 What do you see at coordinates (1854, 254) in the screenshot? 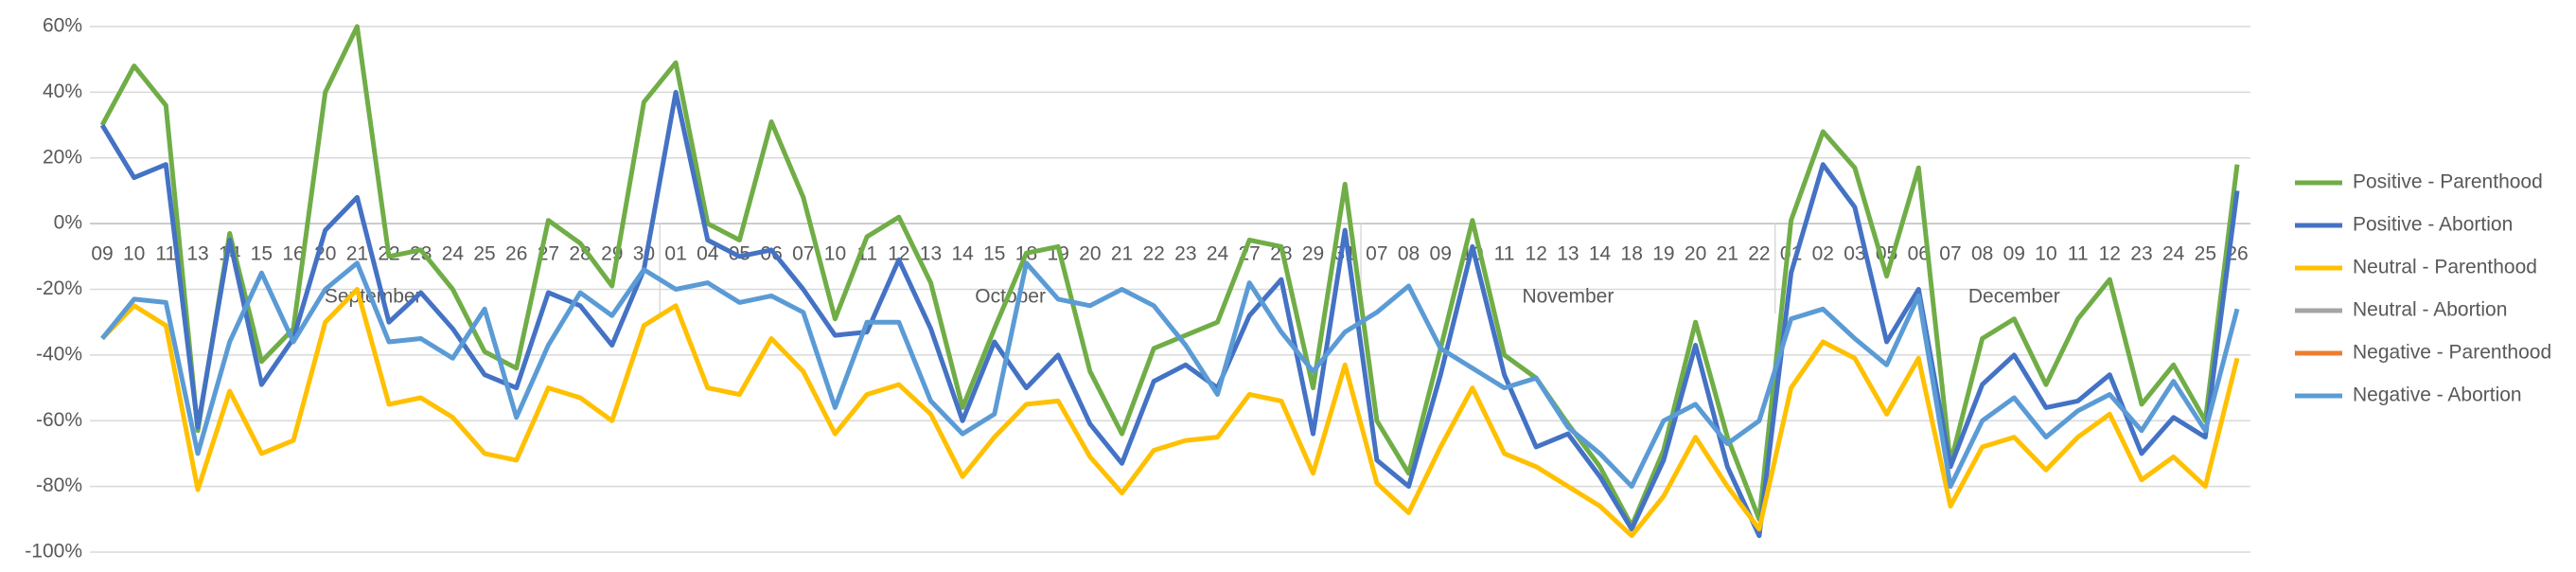
I see `x-tick-label: 03` at bounding box center [1854, 254].